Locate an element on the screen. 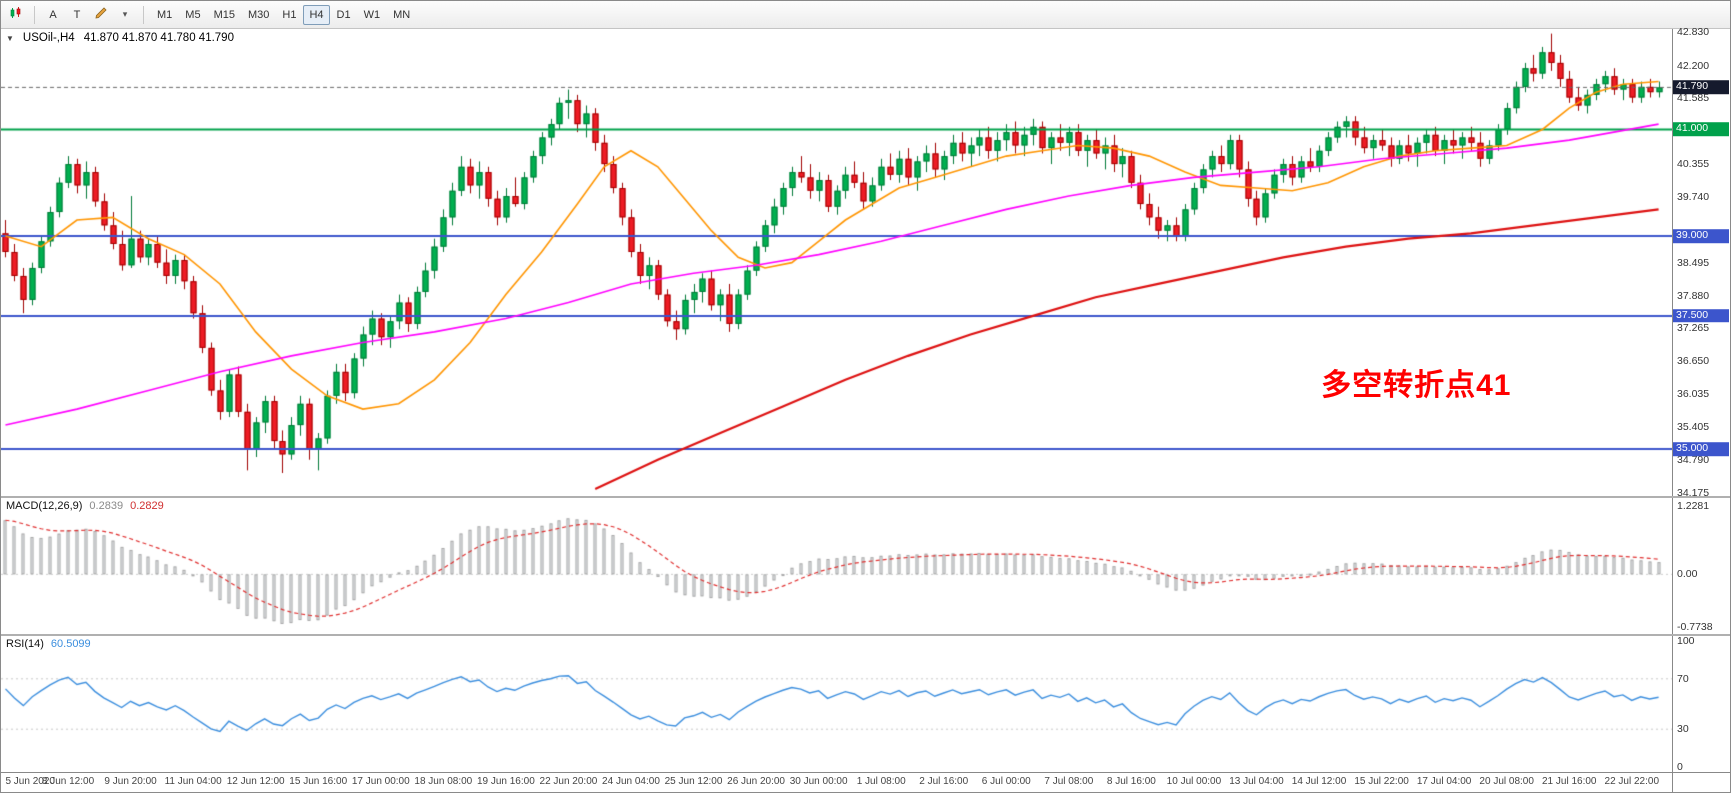  symbol-info: ▼ USOil-,H4 41.870 41.870 41.780 41.790 is located at coordinates (120, 38).